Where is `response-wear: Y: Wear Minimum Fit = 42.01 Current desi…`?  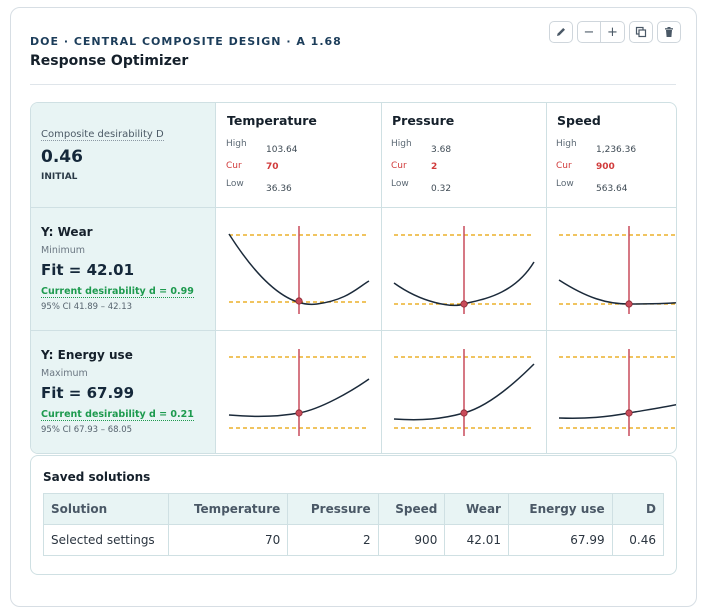 response-wear: Y: Wear Minimum Fit = 42.01 Current desi… is located at coordinates (117, 268).